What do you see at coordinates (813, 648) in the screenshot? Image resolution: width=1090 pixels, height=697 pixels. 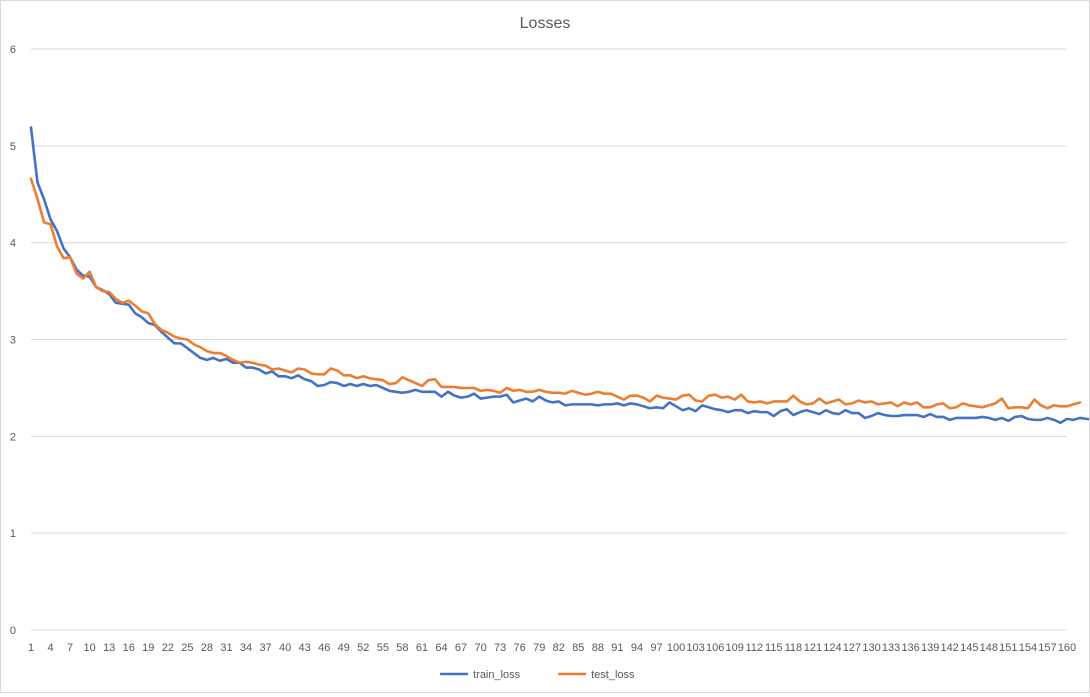 I see `x-tick-label: 121` at bounding box center [813, 648].